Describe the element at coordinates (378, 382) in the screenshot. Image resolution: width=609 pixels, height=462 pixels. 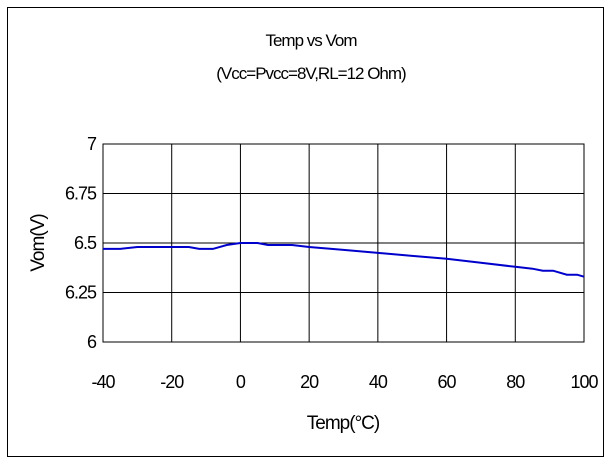
I see `x-tick-label: 40` at that location.